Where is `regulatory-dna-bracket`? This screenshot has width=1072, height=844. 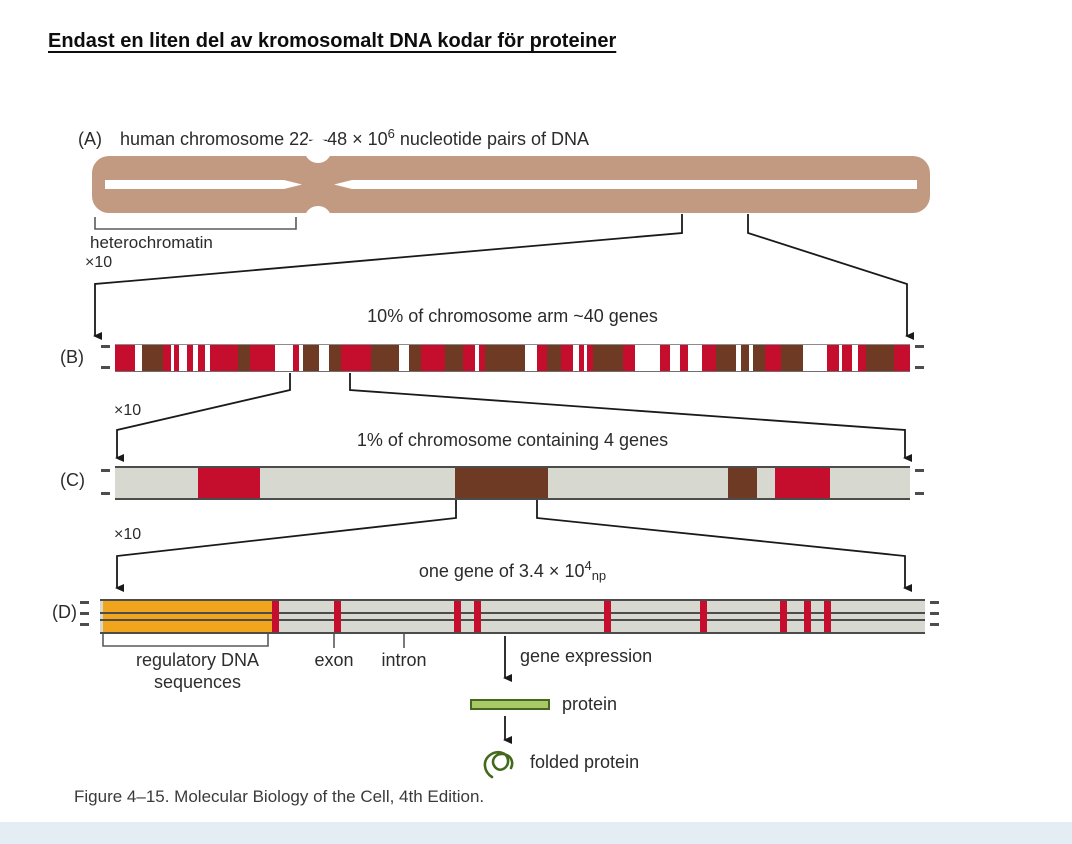 regulatory-dna-bracket is located at coordinates (185, 640).